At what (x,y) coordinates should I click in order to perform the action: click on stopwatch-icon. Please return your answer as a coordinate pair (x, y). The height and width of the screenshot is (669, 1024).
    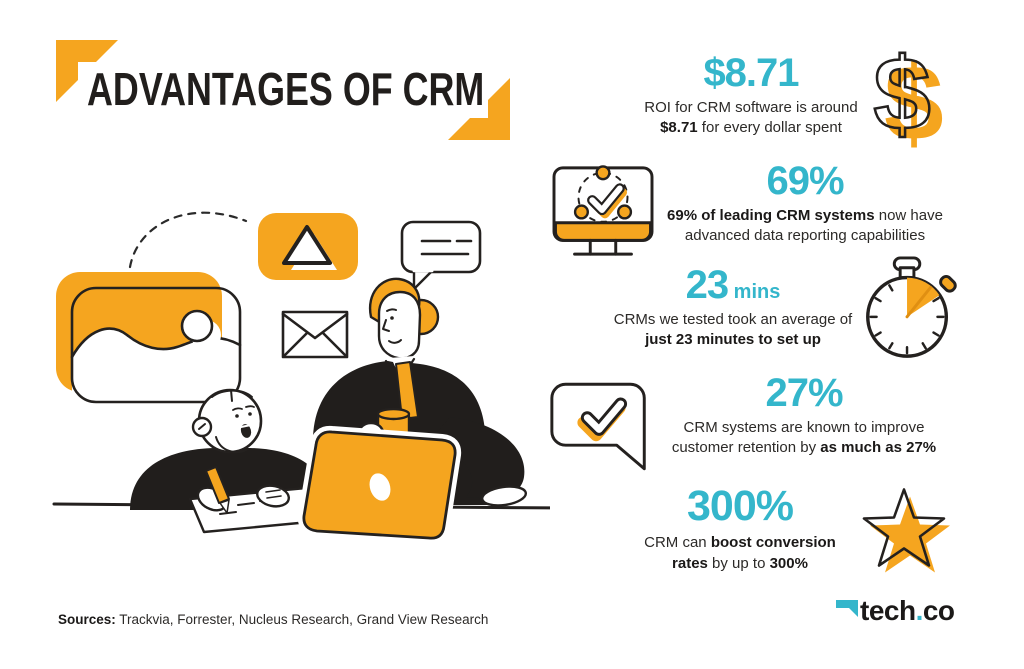
    Looking at the image, I should click on (909, 308).